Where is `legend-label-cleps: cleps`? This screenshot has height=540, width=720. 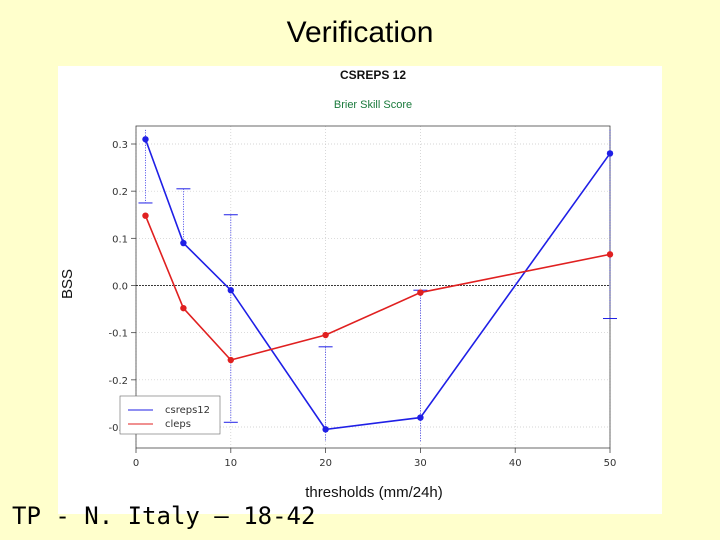
legend-label-cleps: cleps is located at coordinates (178, 424).